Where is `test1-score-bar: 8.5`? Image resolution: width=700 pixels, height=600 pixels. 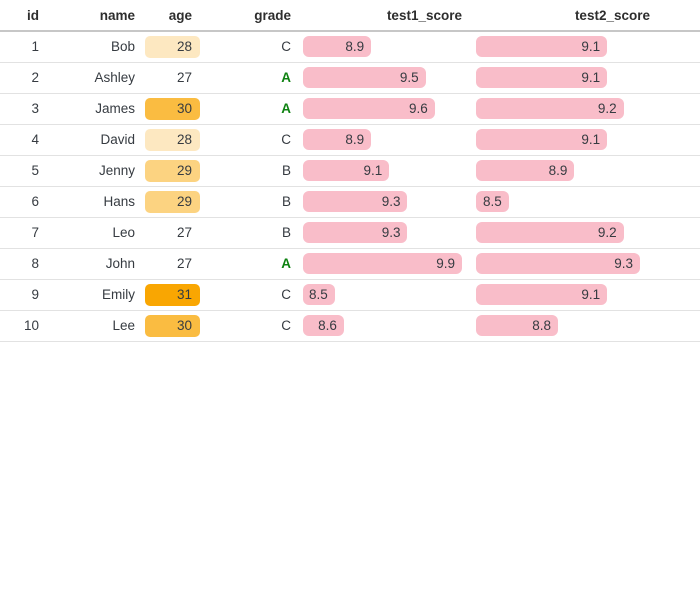
test1-score-bar: 8.5 is located at coordinates (319, 294).